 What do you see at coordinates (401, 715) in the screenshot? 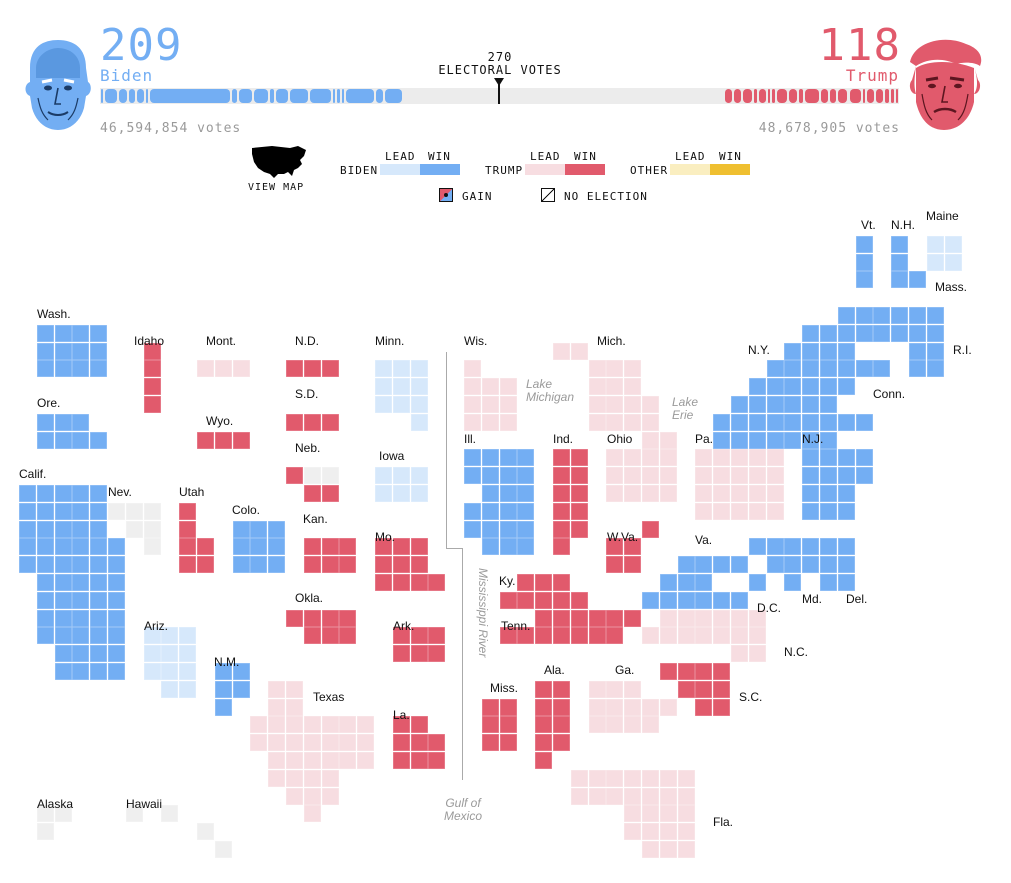
I see `state-label: La.` at bounding box center [401, 715].